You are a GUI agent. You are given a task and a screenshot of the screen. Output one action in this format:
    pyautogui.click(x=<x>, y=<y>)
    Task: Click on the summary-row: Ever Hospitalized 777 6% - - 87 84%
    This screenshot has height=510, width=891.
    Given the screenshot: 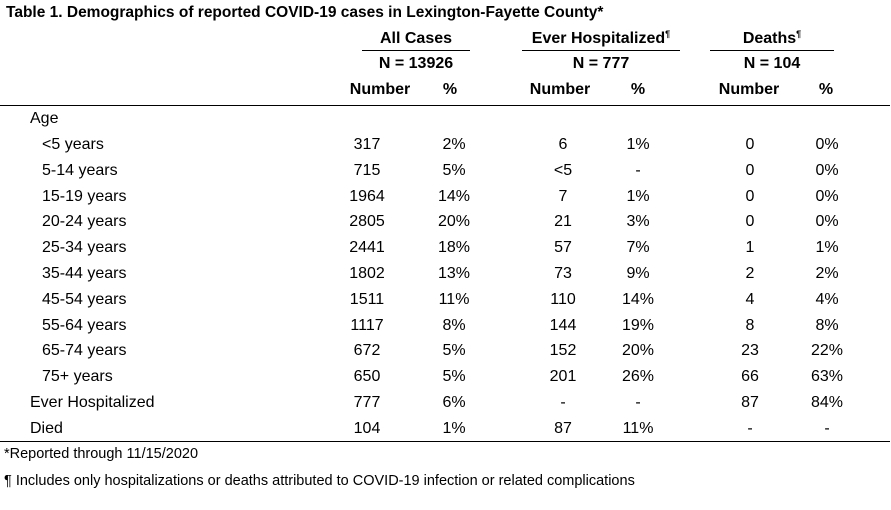 What is the action you would take?
    pyautogui.click(x=445, y=403)
    